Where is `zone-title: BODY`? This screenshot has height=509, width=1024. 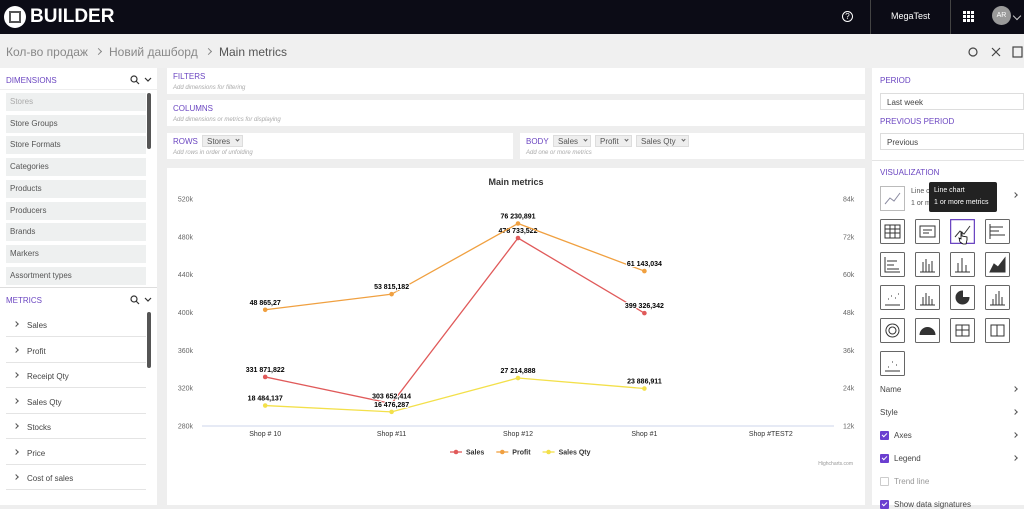
zone-title: BODY is located at coordinates (537, 141).